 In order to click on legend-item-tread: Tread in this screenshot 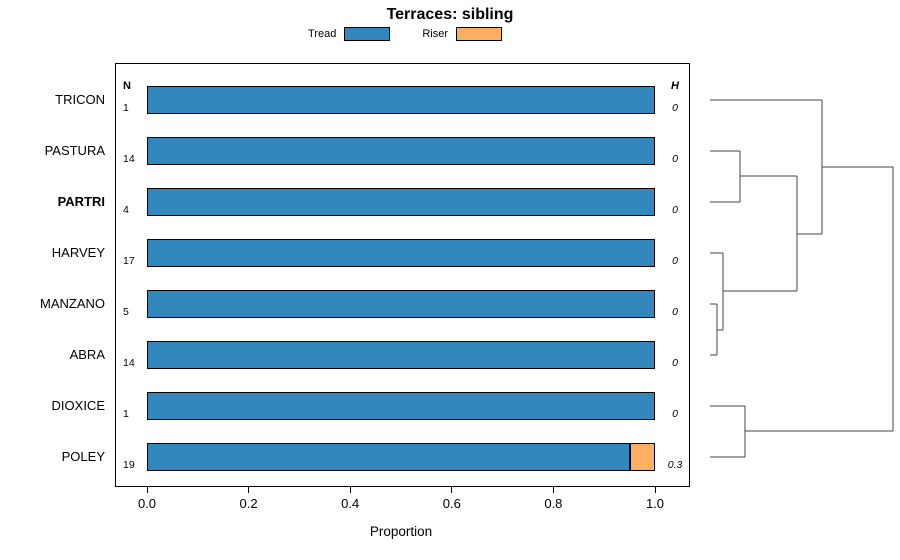, I will do `click(349, 34)`.